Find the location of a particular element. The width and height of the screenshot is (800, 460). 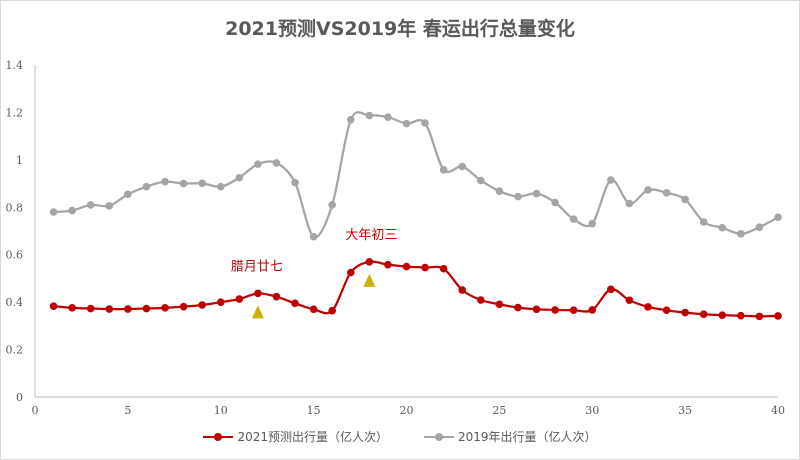

y-tick-label: 0.8 is located at coordinates (15, 207).